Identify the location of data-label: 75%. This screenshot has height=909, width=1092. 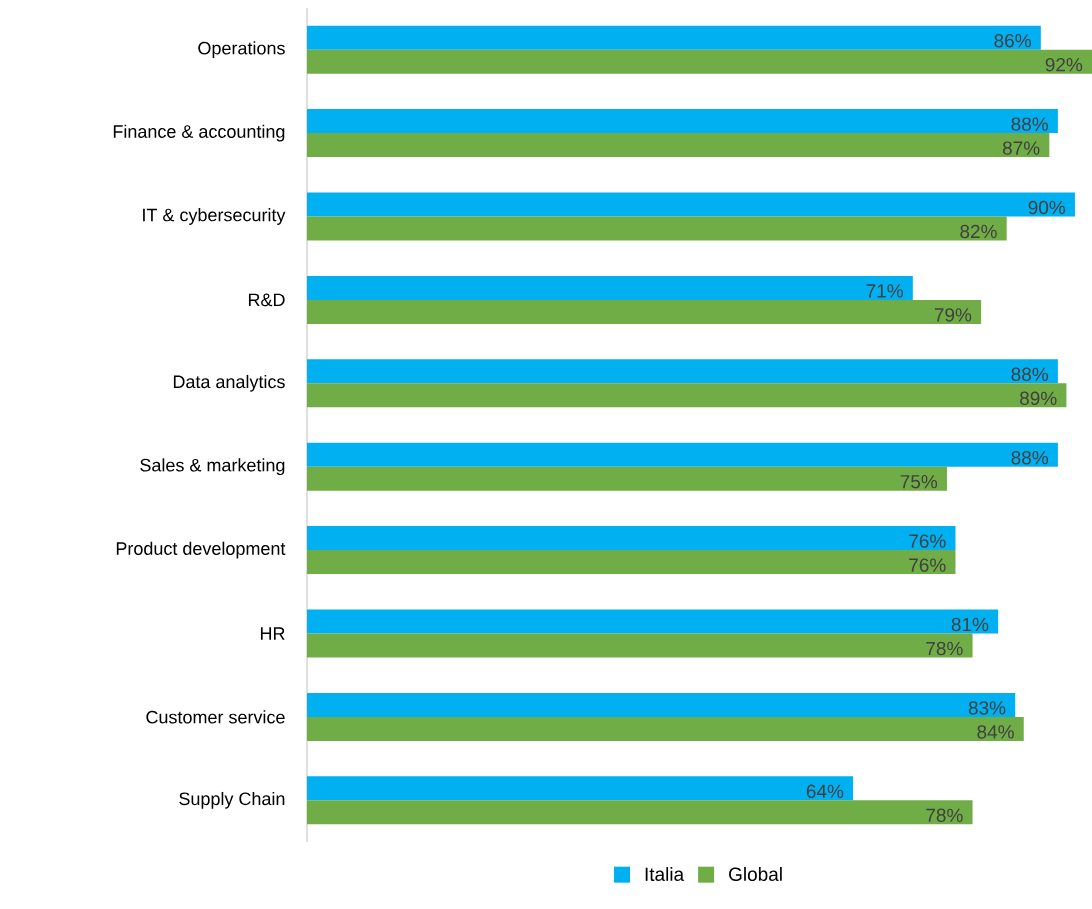
(919, 482).